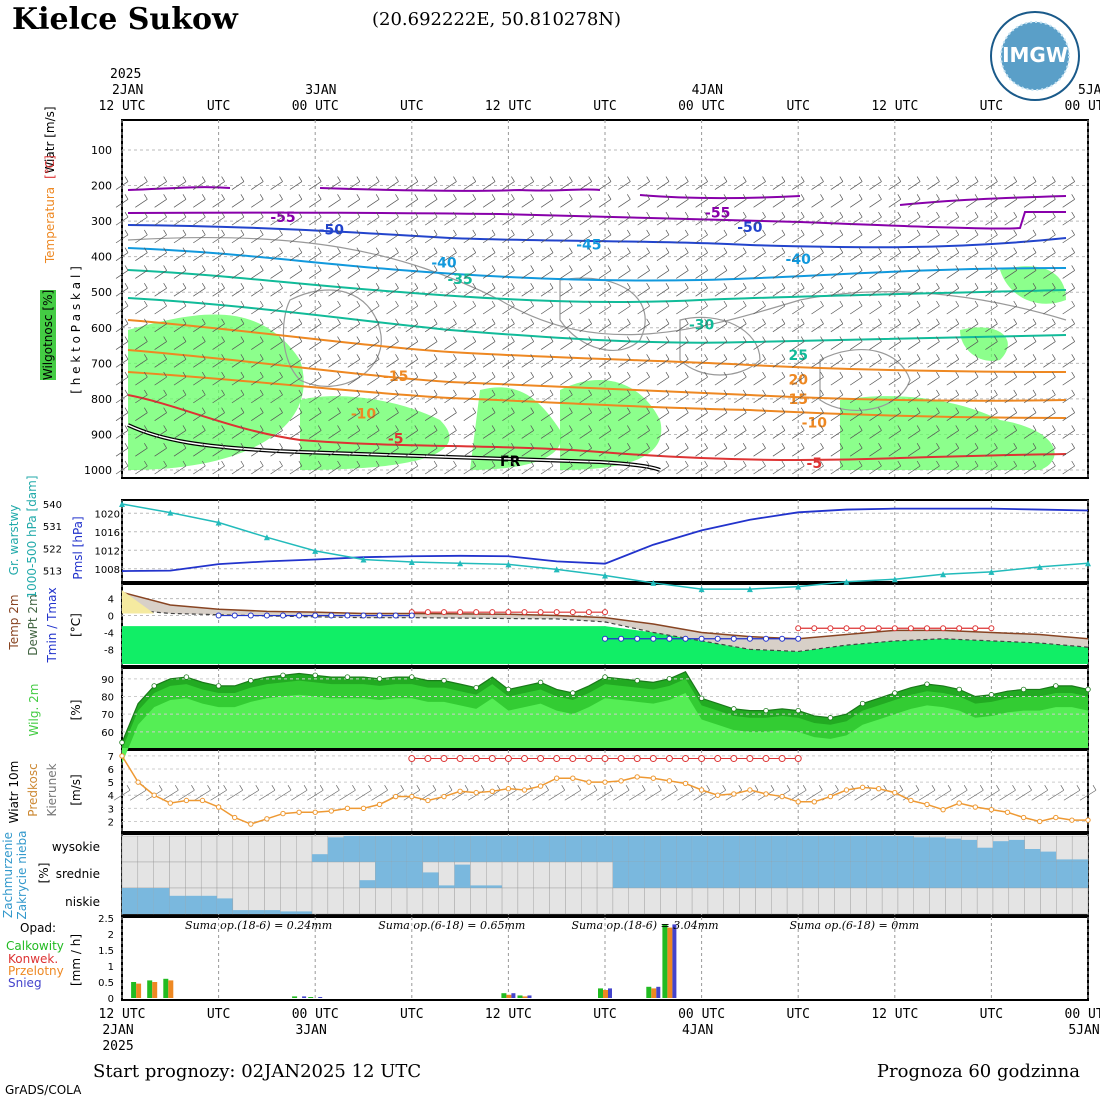 The image size is (1100, 1100). Describe the element at coordinates (411, 106) in the screenshot. I see `top-time-label: UTC` at that location.